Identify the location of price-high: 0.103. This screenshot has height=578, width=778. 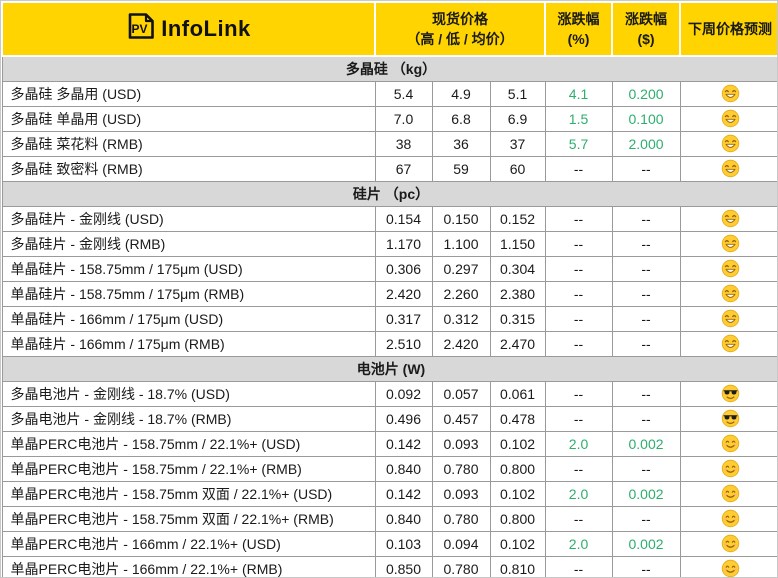
(403, 543).